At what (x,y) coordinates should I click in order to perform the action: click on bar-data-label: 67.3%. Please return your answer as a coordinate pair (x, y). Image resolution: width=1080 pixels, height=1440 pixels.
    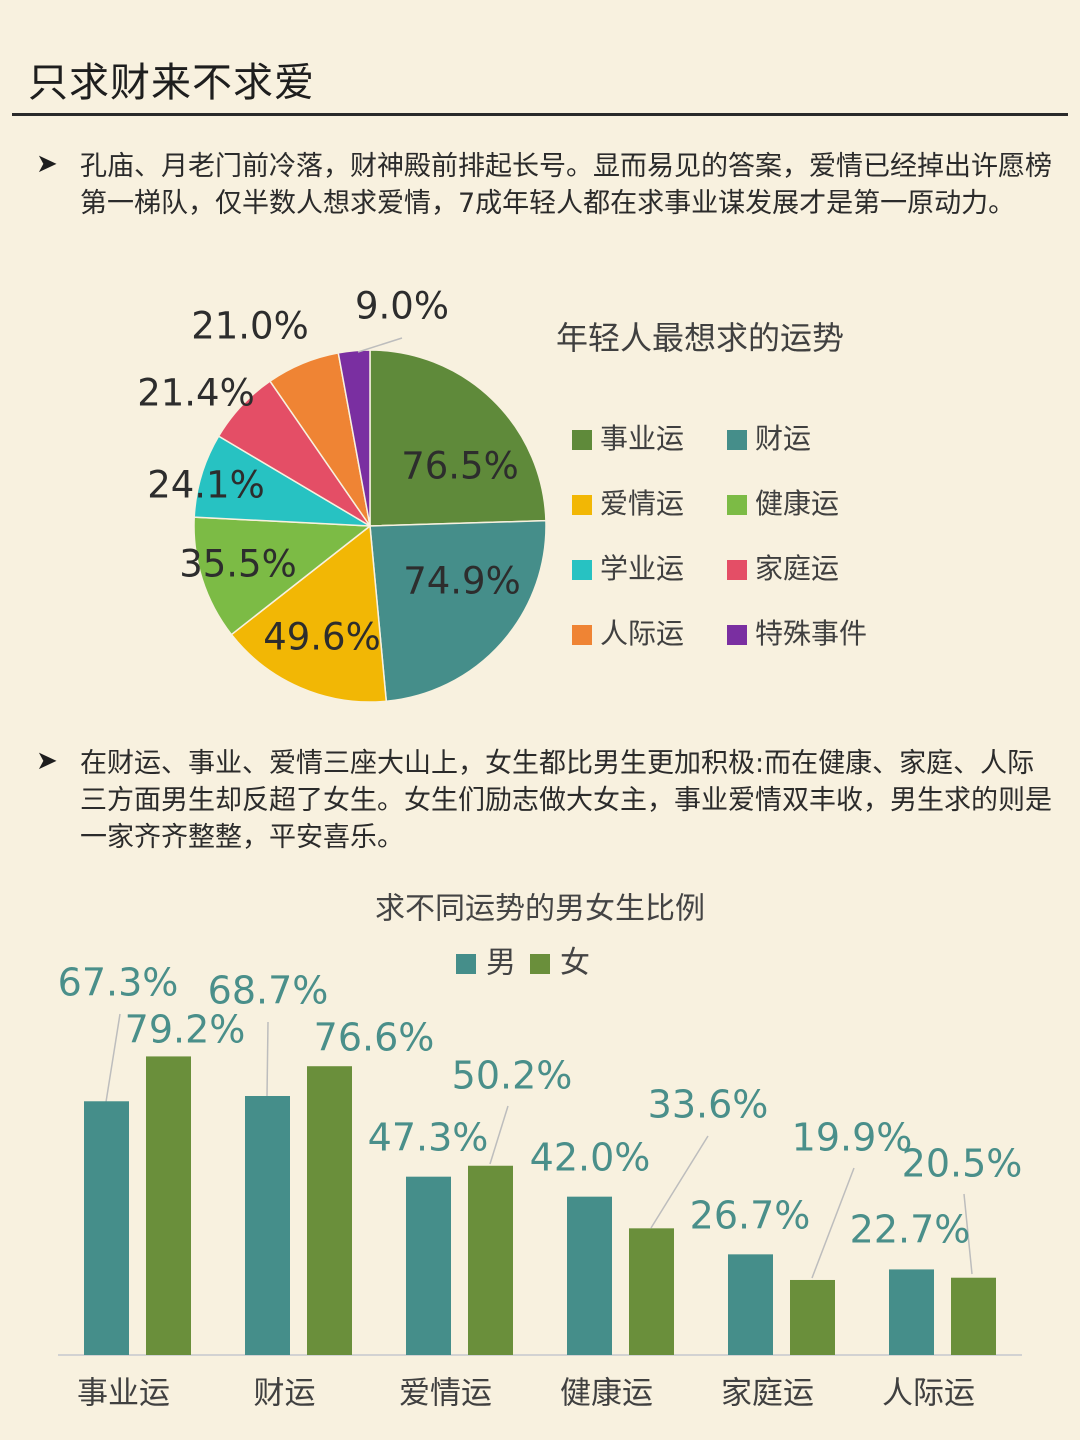
    Looking at the image, I should click on (118, 983).